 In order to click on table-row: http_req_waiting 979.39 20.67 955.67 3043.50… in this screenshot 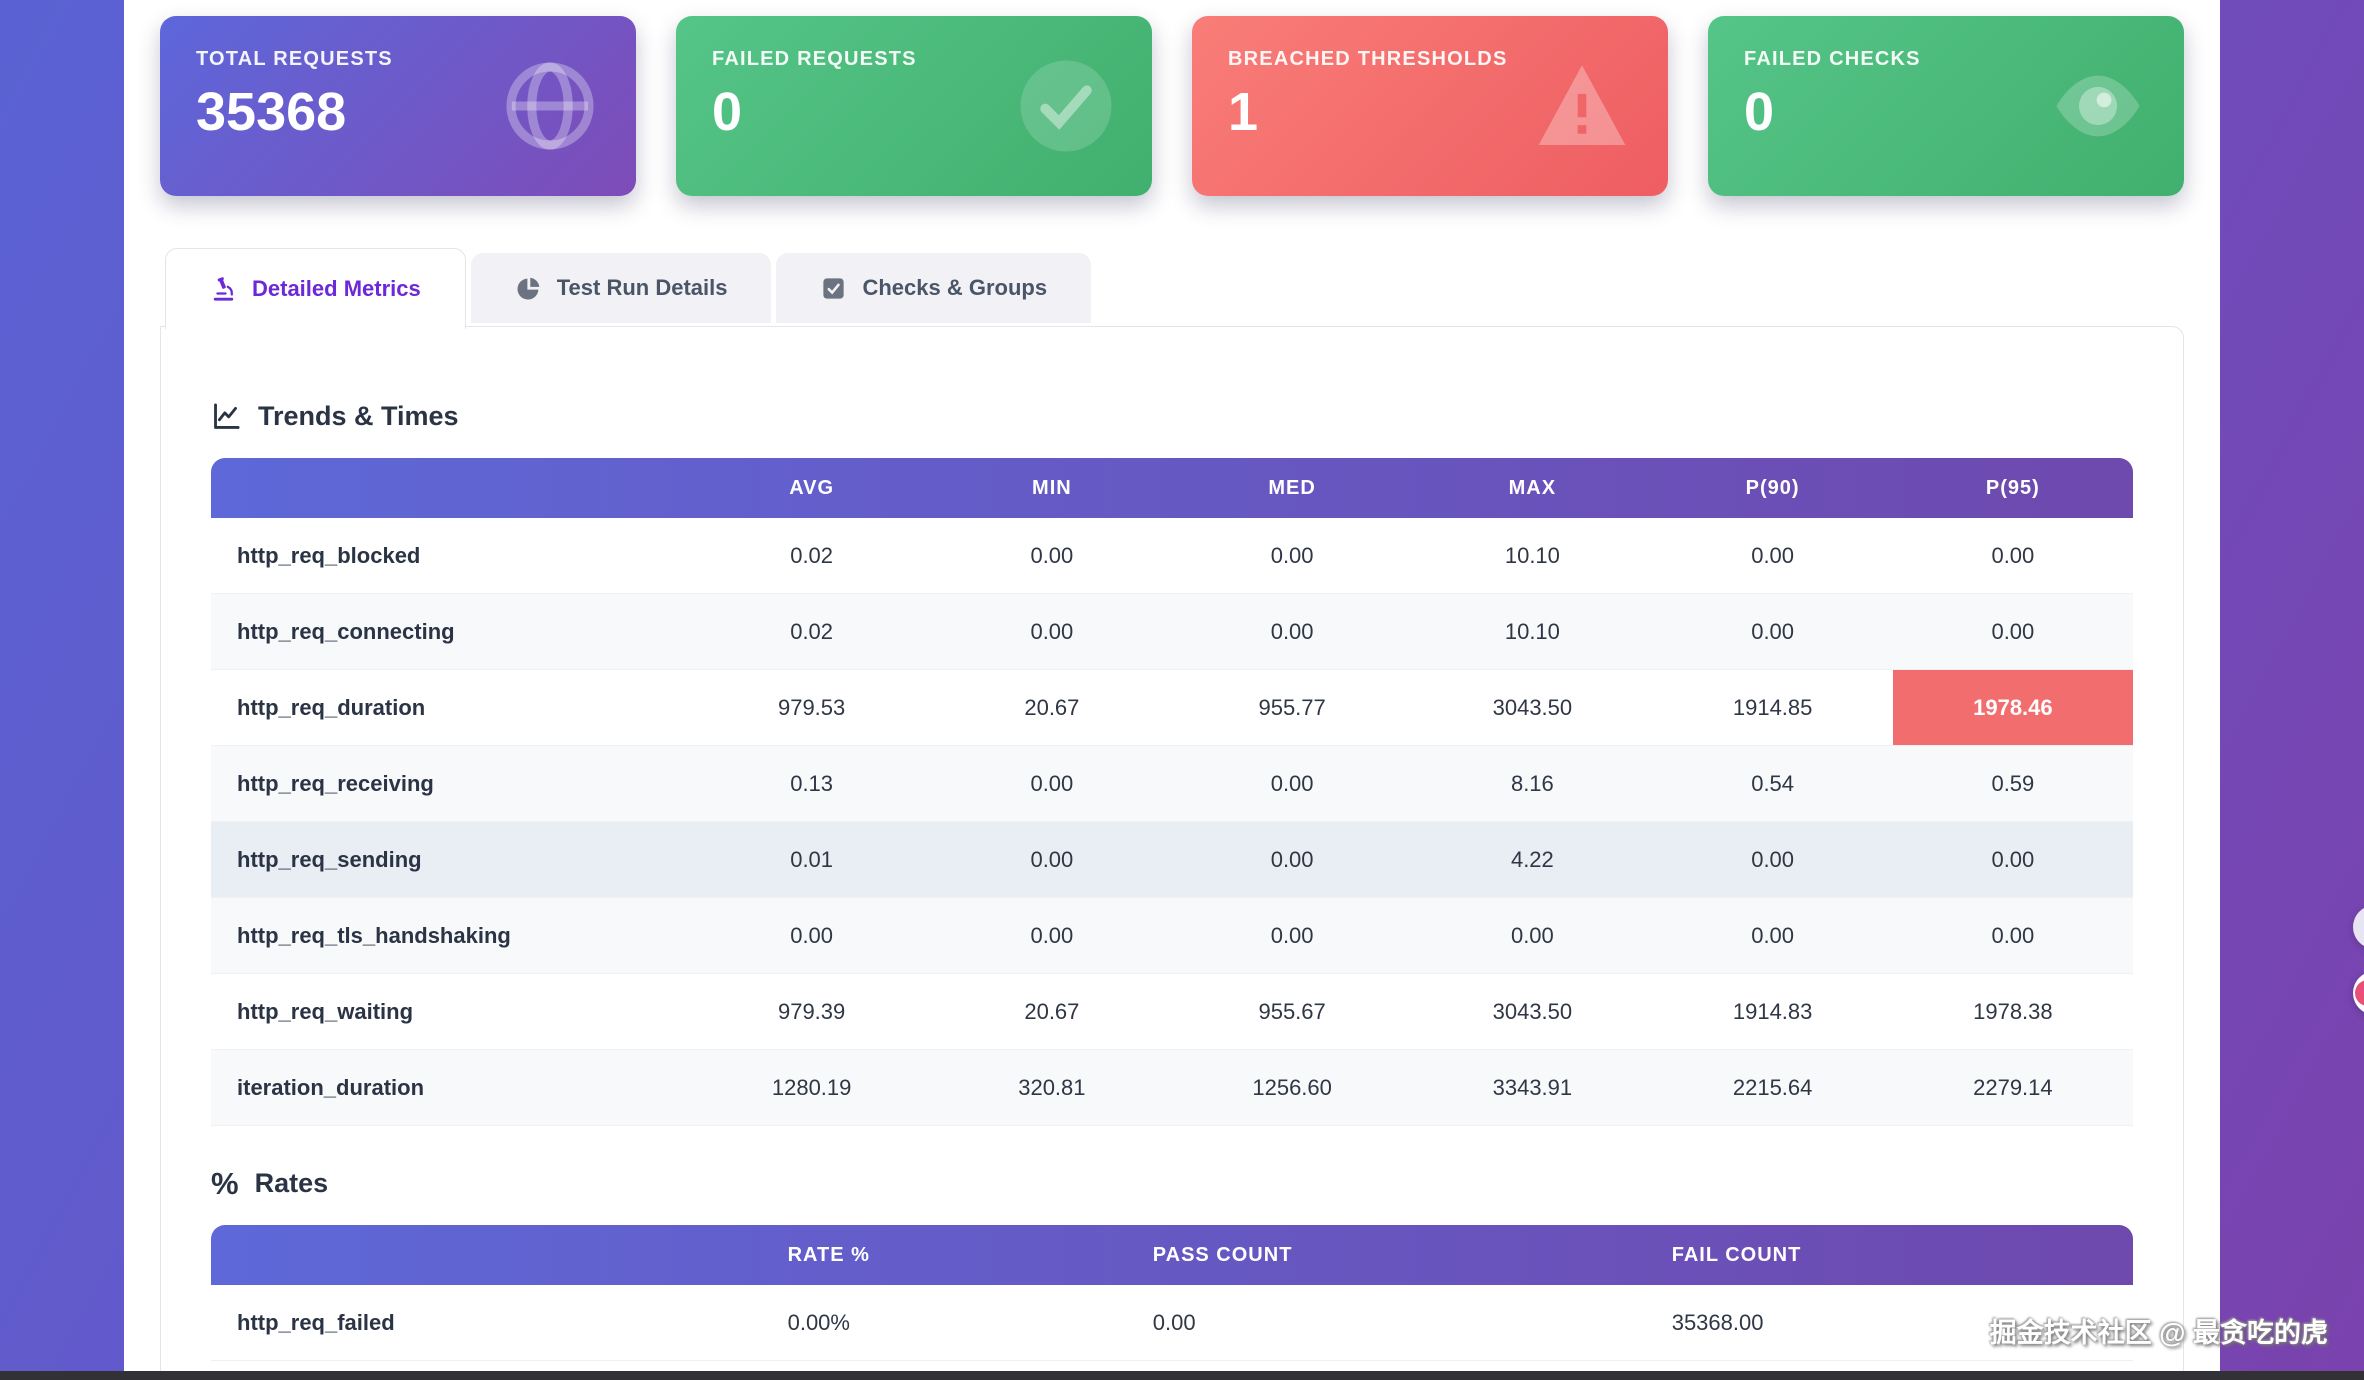, I will do `click(1172, 1012)`.